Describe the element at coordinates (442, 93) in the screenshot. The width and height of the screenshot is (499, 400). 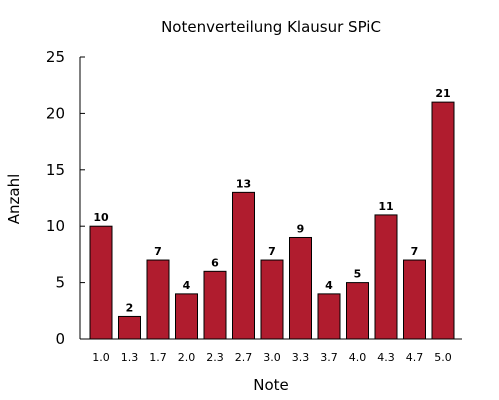
I see `data-label: 21` at that location.